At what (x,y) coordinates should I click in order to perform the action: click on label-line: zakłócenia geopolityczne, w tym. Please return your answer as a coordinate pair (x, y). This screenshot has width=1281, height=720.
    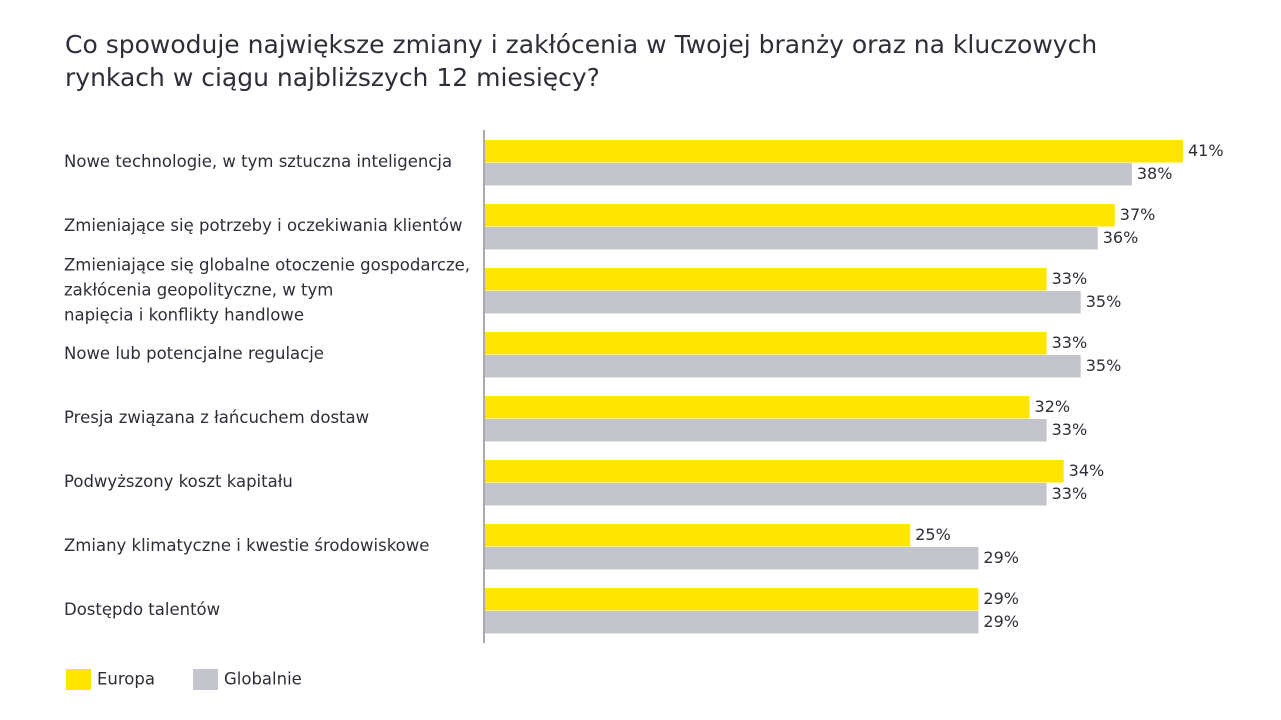
    Looking at the image, I should click on (198, 289).